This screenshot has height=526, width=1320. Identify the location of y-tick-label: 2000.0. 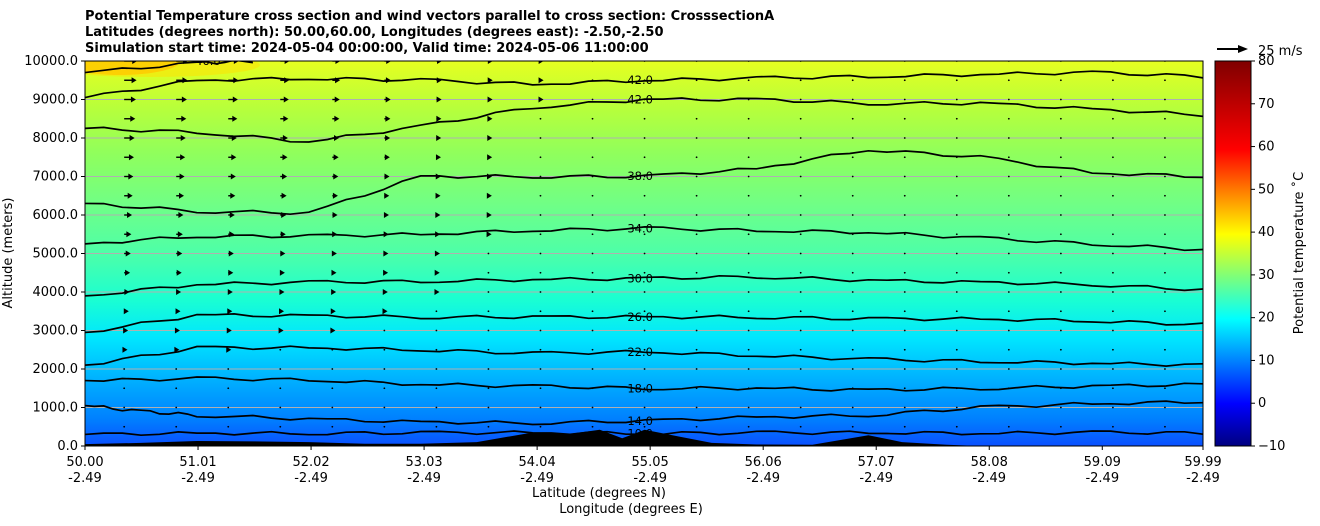
(56, 369).